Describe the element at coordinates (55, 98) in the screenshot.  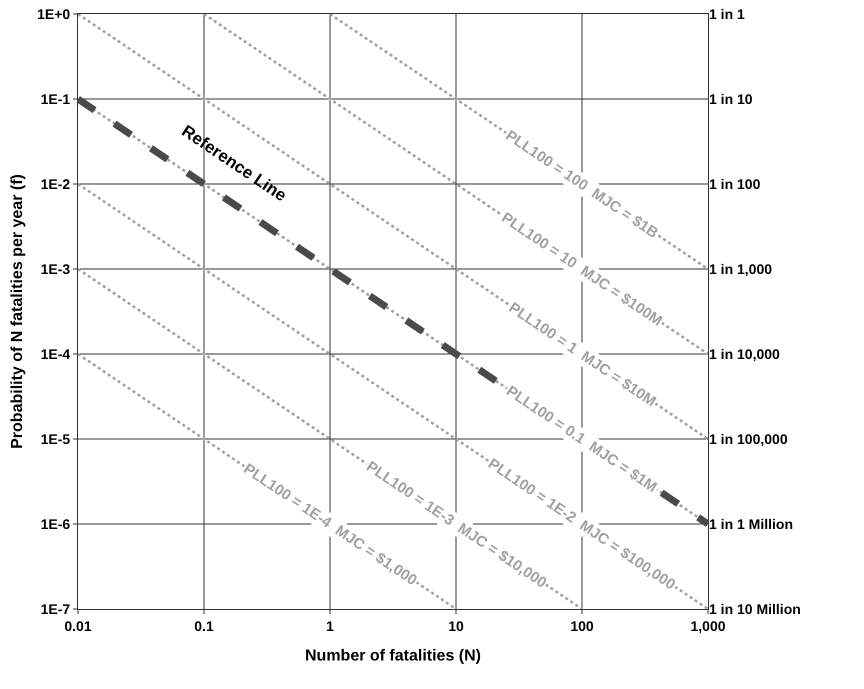
I see `y-tick-label: 1E-1` at that location.